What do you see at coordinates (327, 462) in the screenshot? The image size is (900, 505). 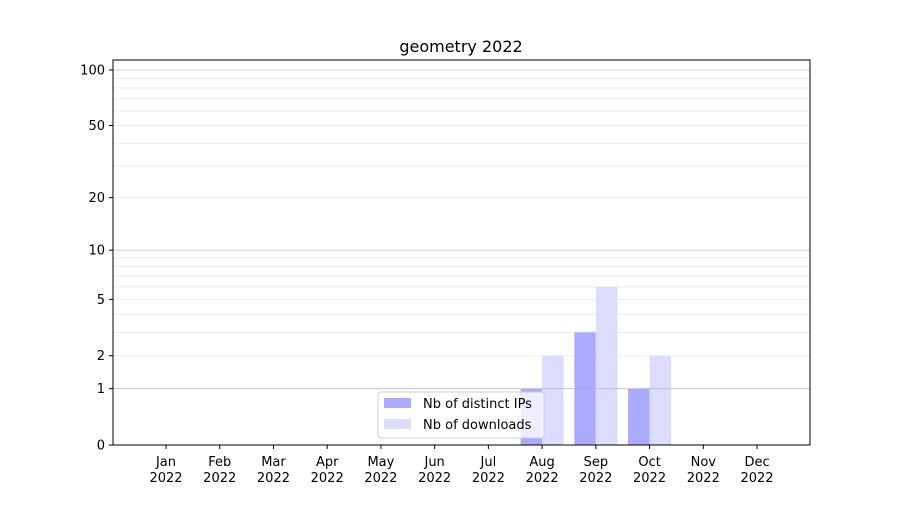 I see `x-tick-label-line: Apr` at bounding box center [327, 462].